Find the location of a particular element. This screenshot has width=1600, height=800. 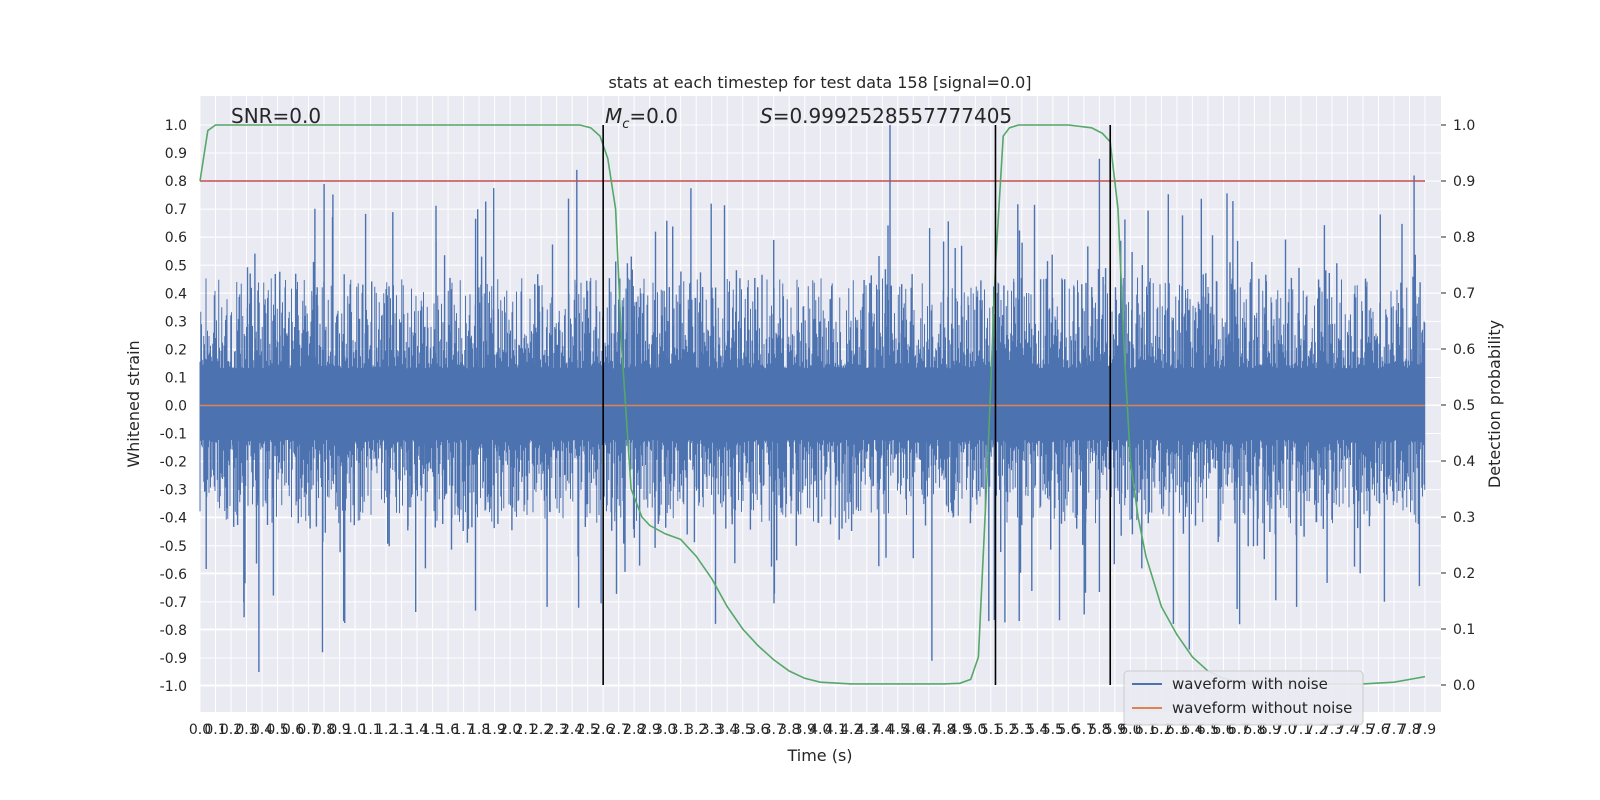

y-tick-label: -1.0 is located at coordinates (173, 687).